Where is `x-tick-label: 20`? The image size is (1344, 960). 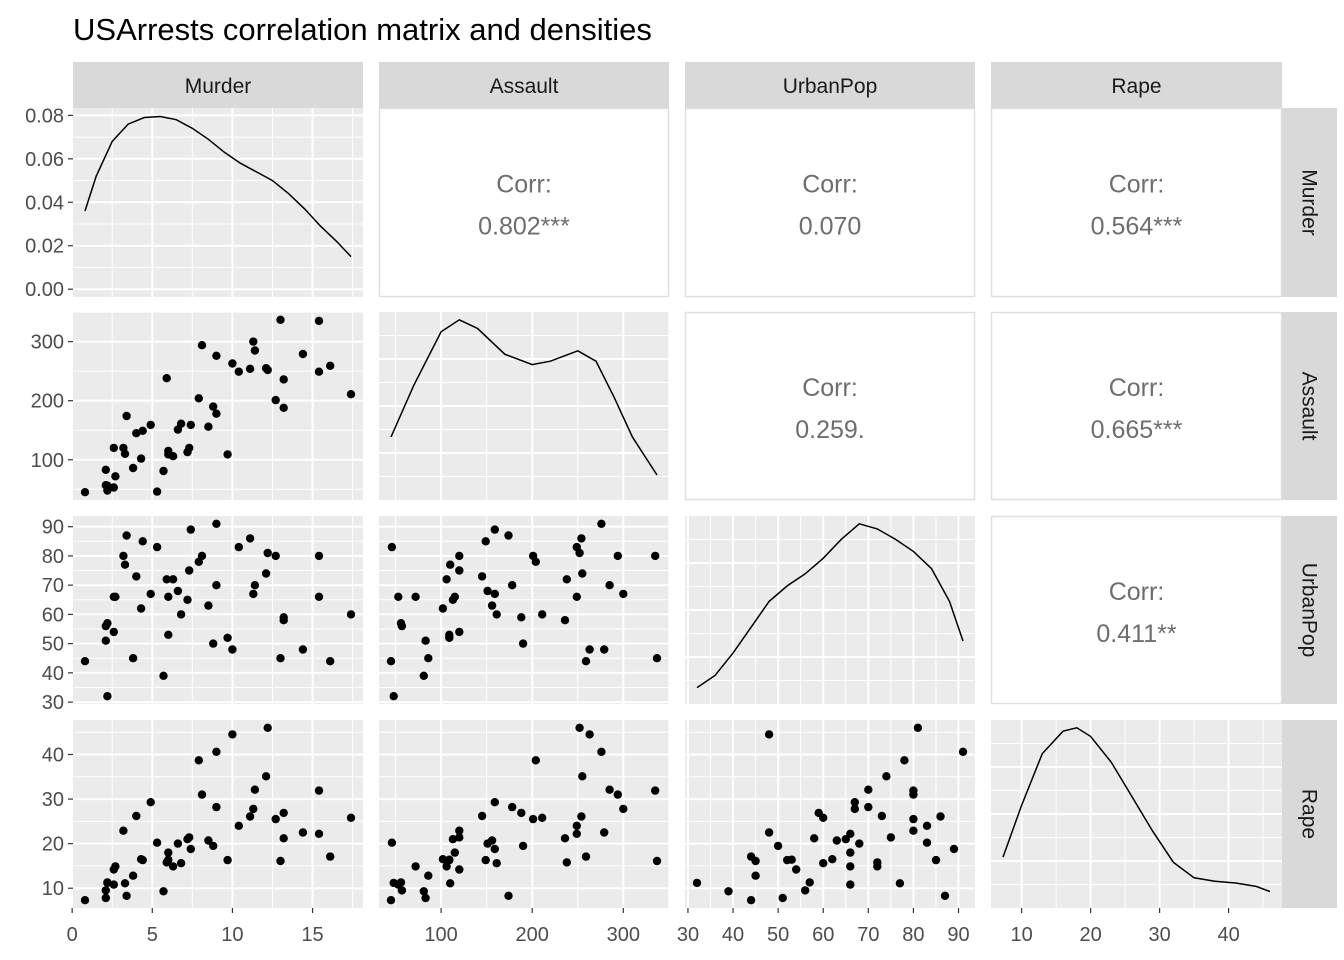
x-tick-label: 20 is located at coordinates (1090, 935).